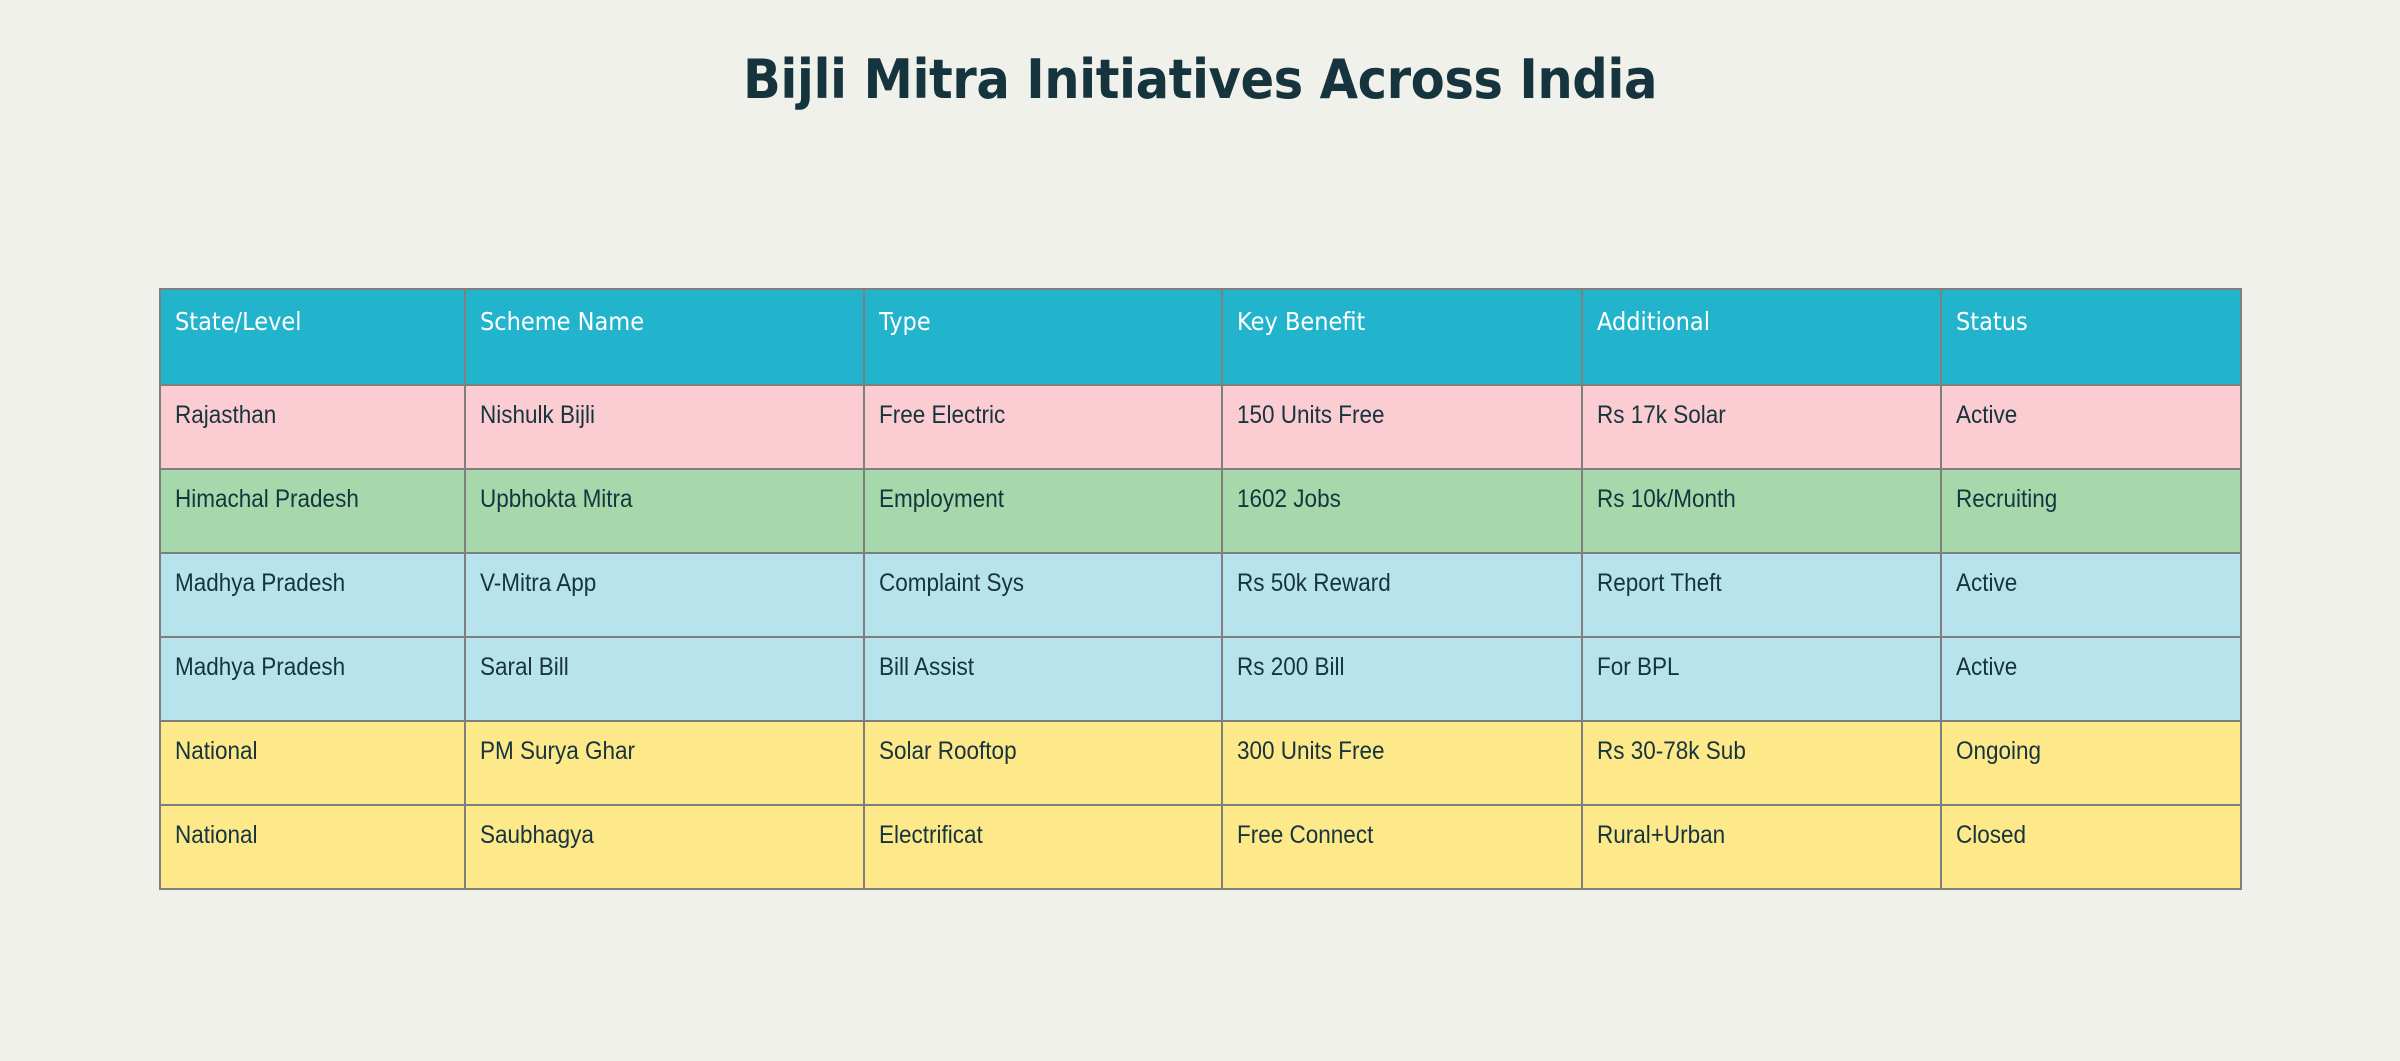 This screenshot has height=1061, width=2400. What do you see at coordinates (2091, 847) in the screenshot?
I see `table-cell: Closed` at bounding box center [2091, 847].